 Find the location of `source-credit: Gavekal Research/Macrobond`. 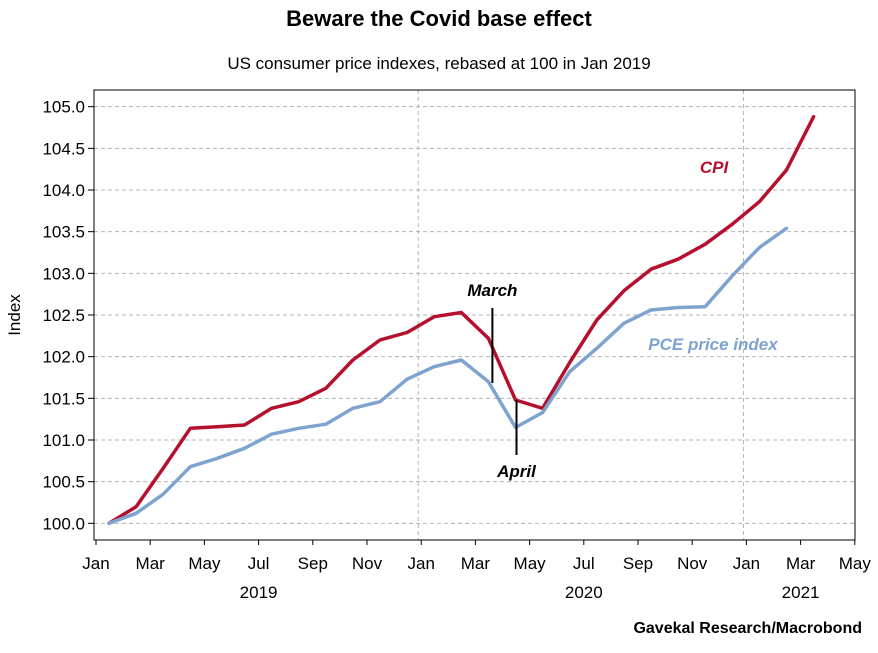

source-credit: Gavekal Research/Macrobond is located at coordinates (747, 628).